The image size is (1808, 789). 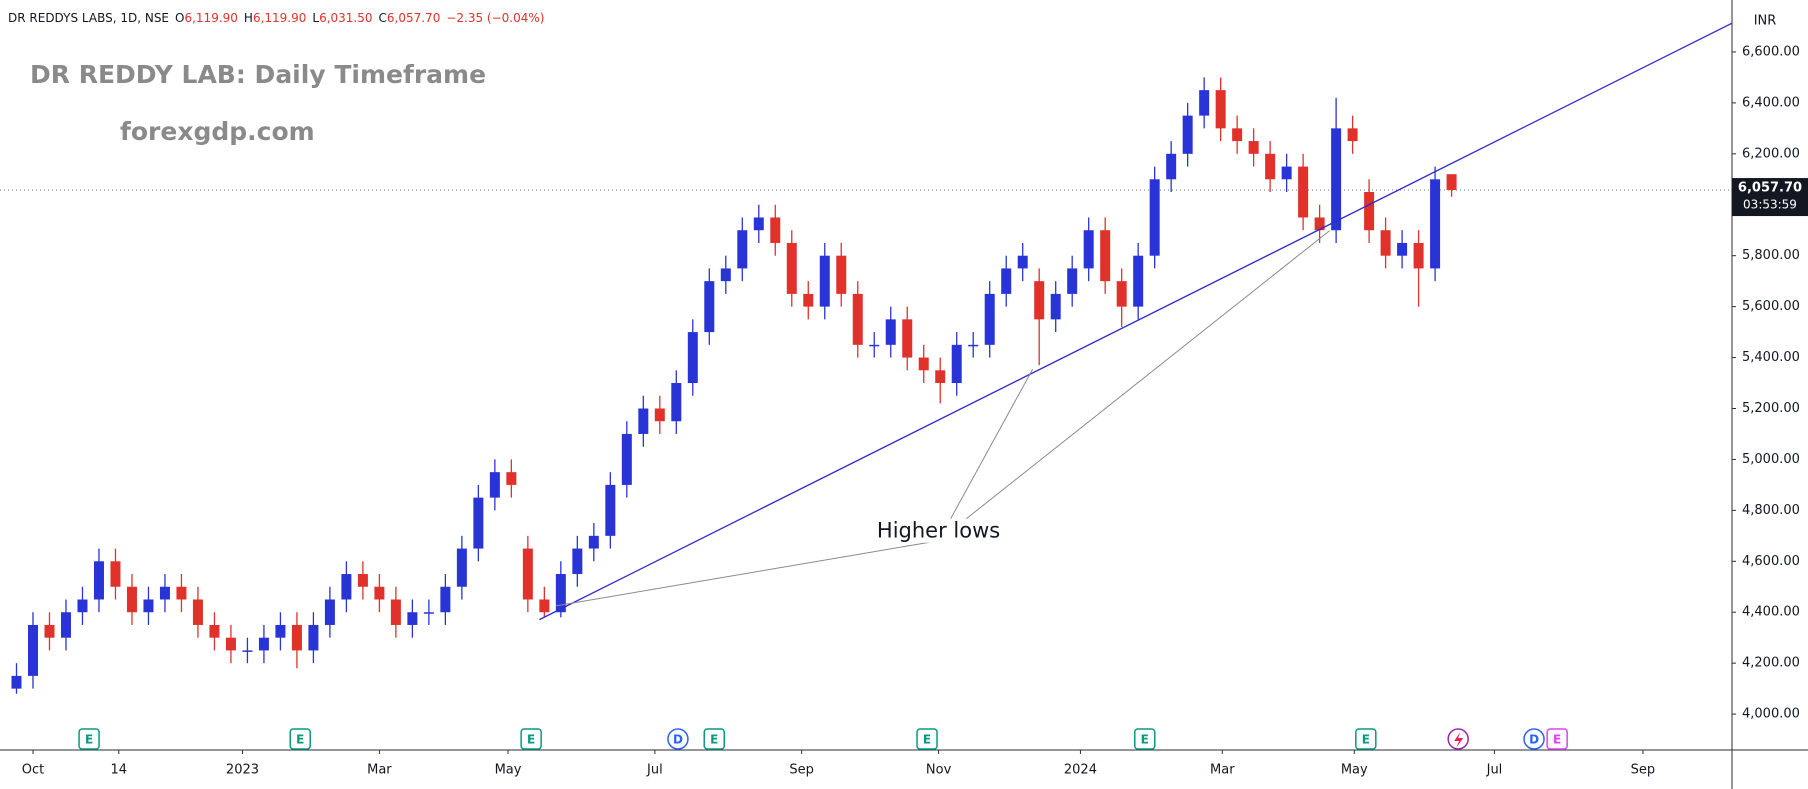 I want to click on ohlc-key: O, so click(x=179, y=18).